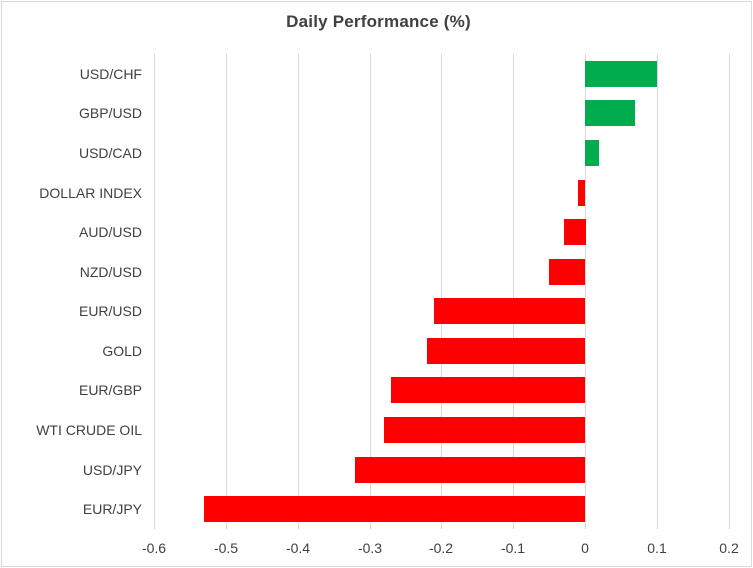 The height and width of the screenshot is (568, 753). What do you see at coordinates (657, 548) in the screenshot?
I see `x-tick-label: 0.1` at bounding box center [657, 548].